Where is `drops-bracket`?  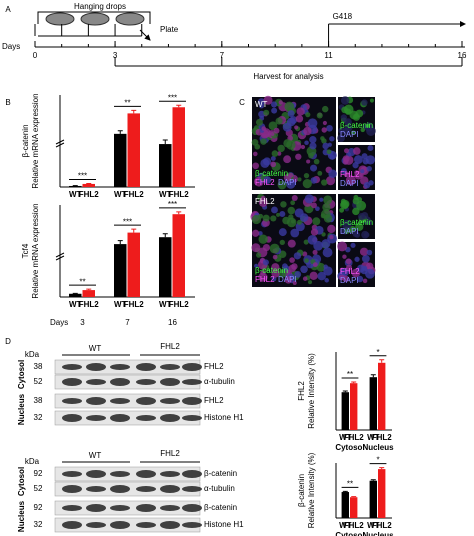
drops-bracket is located at coordinates (94, 17).